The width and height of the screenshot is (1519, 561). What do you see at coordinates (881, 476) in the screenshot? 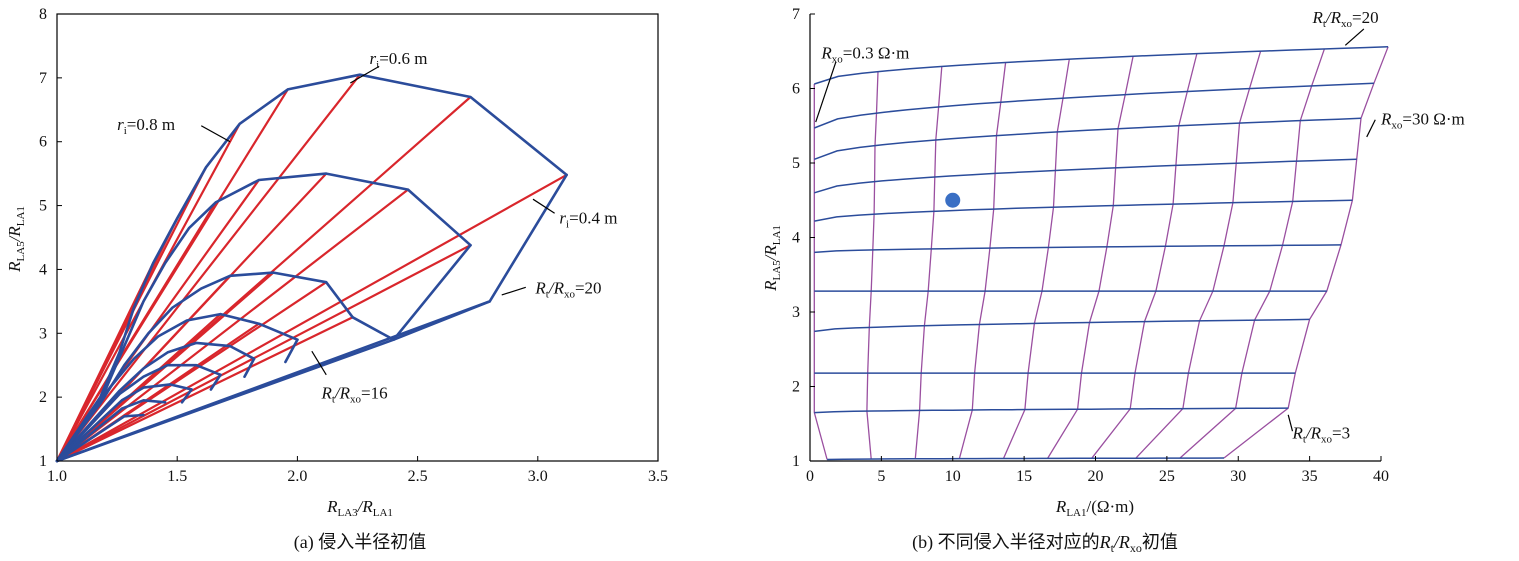
I see `panel-b-xtick-1: 5` at bounding box center [881, 476].